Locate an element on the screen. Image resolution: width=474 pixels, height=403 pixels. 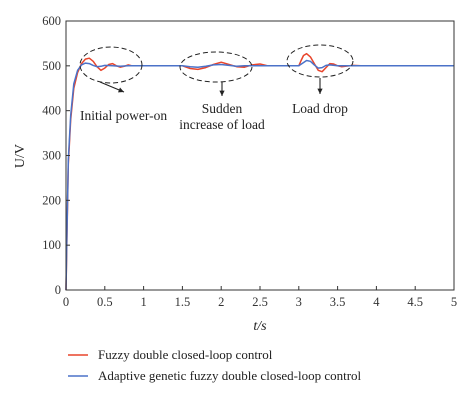
annotation-sudden-line2: increase of load is located at coordinates (222, 124).